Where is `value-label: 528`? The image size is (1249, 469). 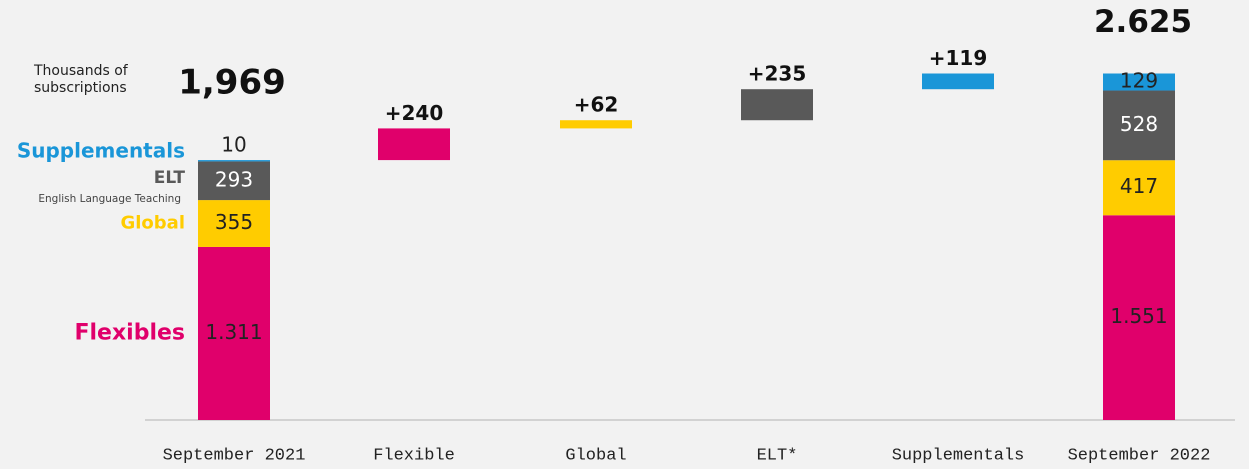 value-label: 528 is located at coordinates (1139, 124).